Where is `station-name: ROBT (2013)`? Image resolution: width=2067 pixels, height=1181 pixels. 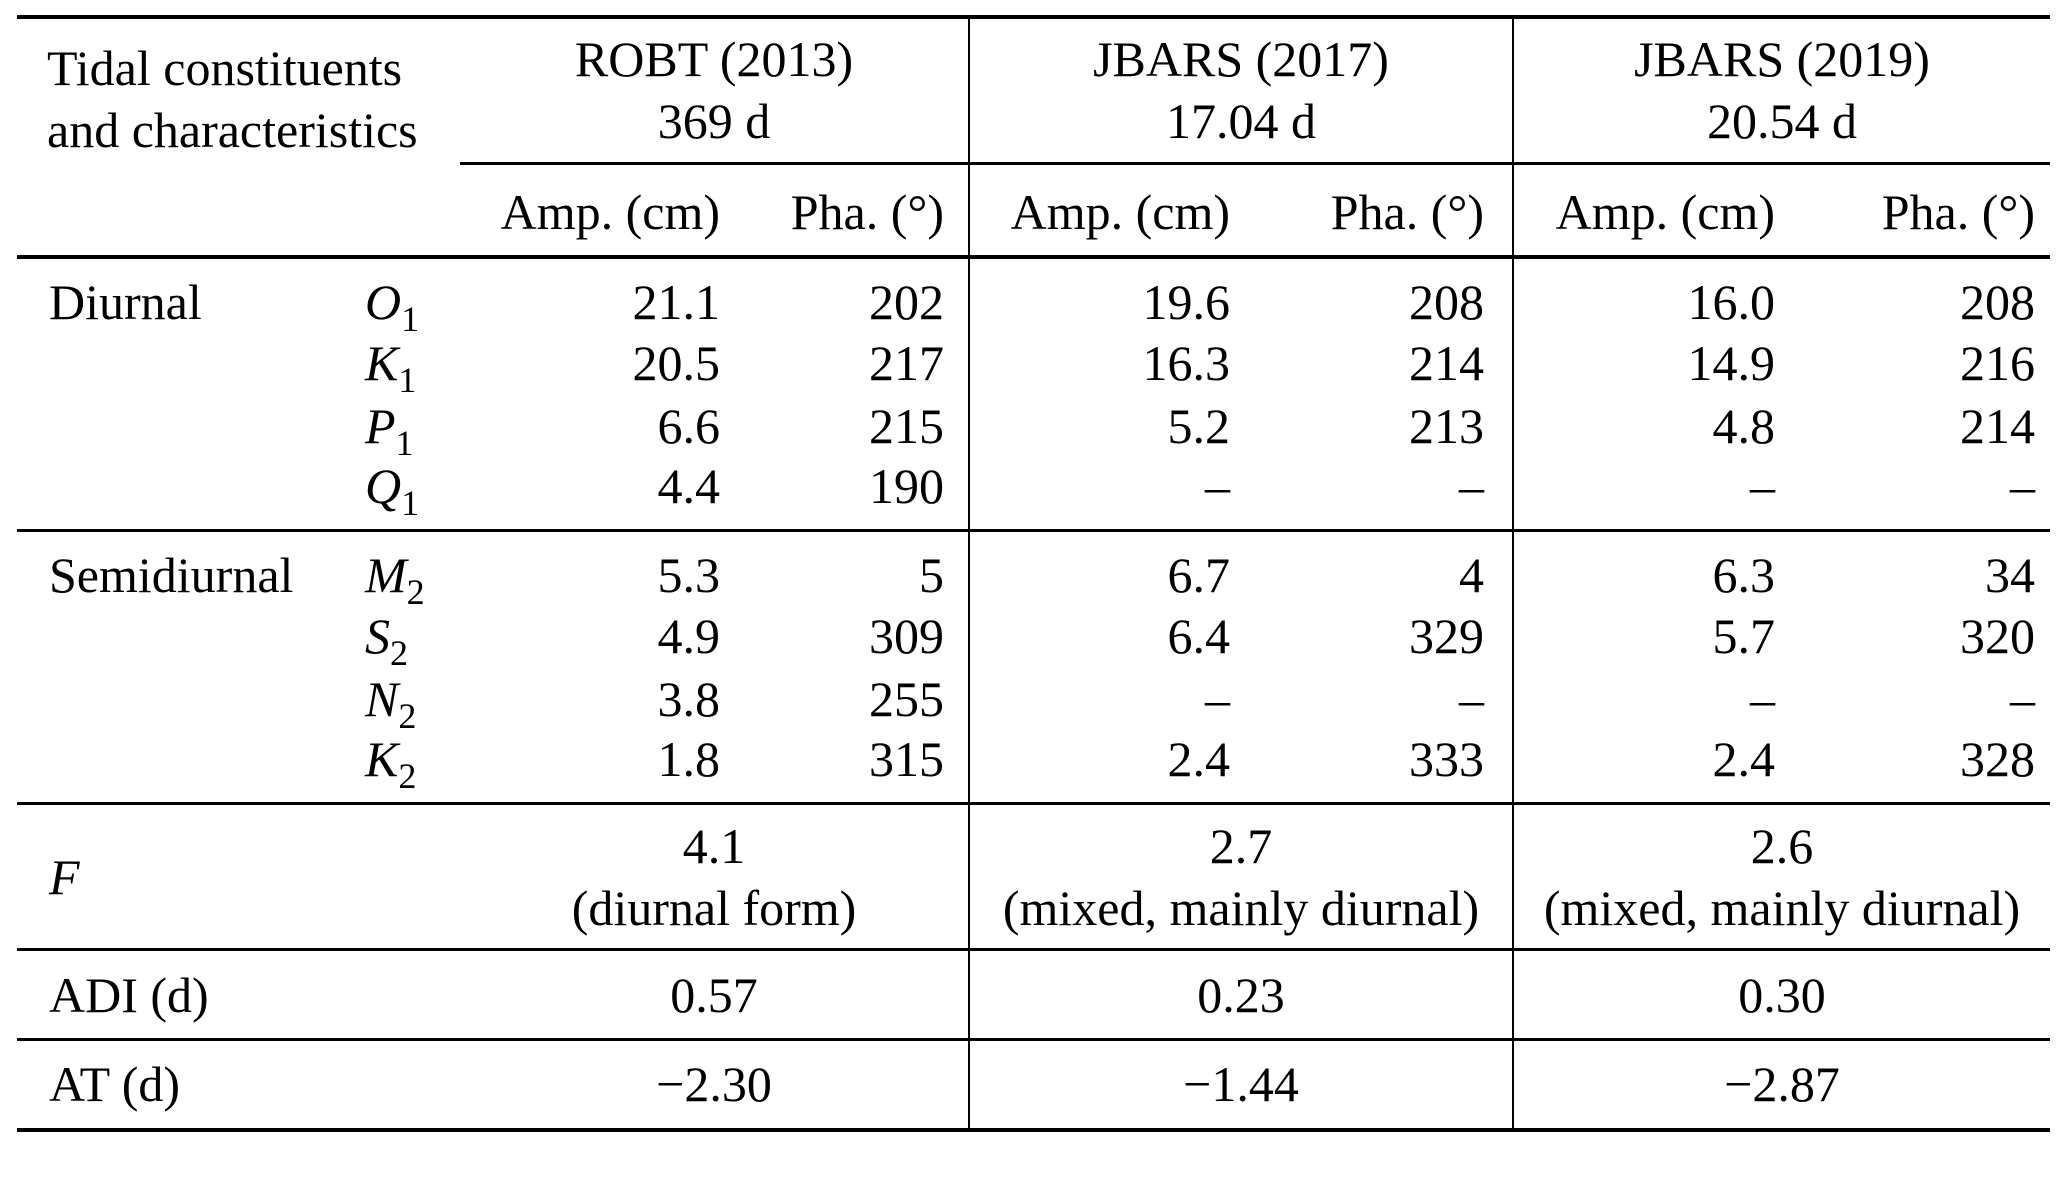 station-name: ROBT (2013) is located at coordinates (714, 59).